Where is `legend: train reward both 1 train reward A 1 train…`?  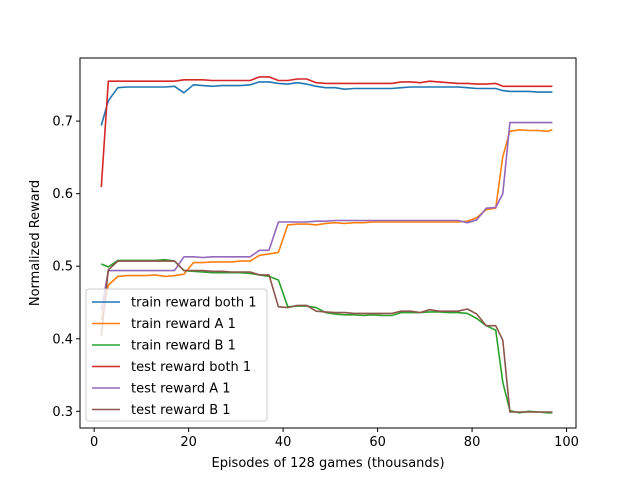
legend: train reward both 1 train reward A 1 train… is located at coordinates (176, 355).